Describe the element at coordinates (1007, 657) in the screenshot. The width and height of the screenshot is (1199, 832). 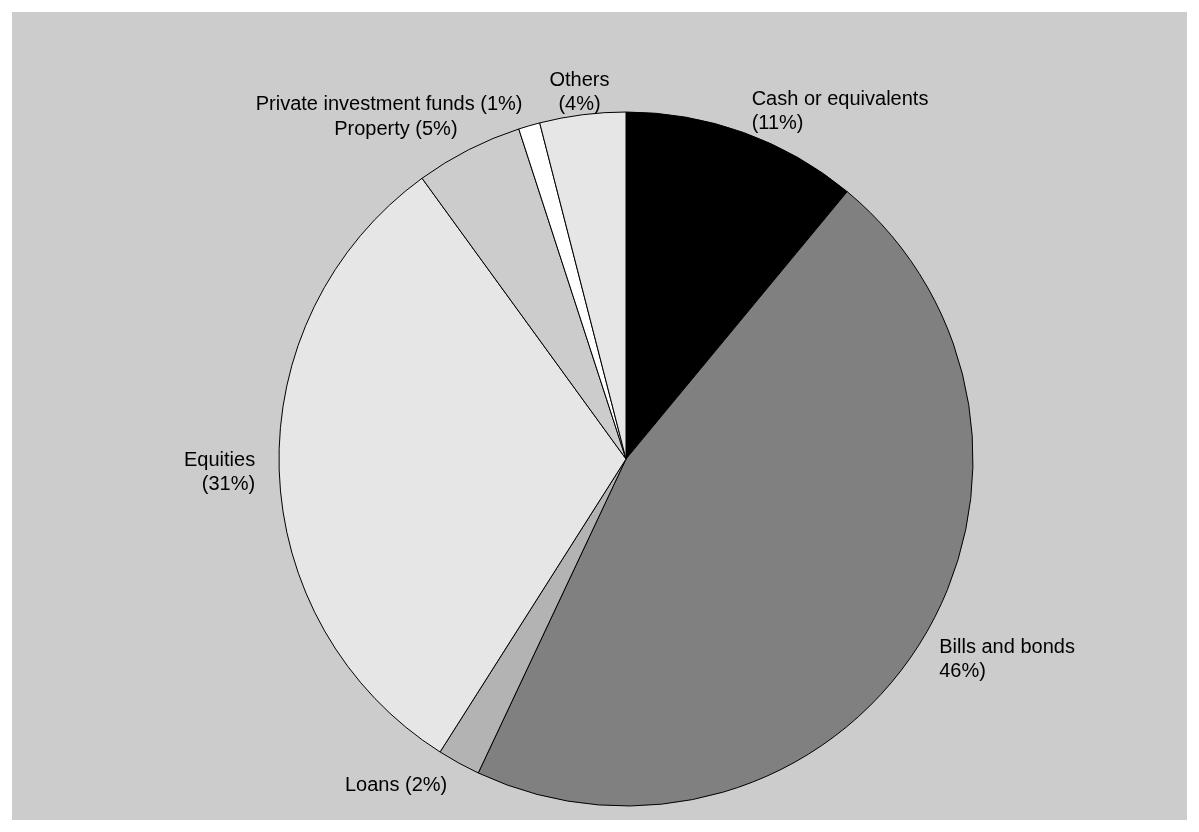
I see `slice-label: Bills and bonds 46%)` at that location.